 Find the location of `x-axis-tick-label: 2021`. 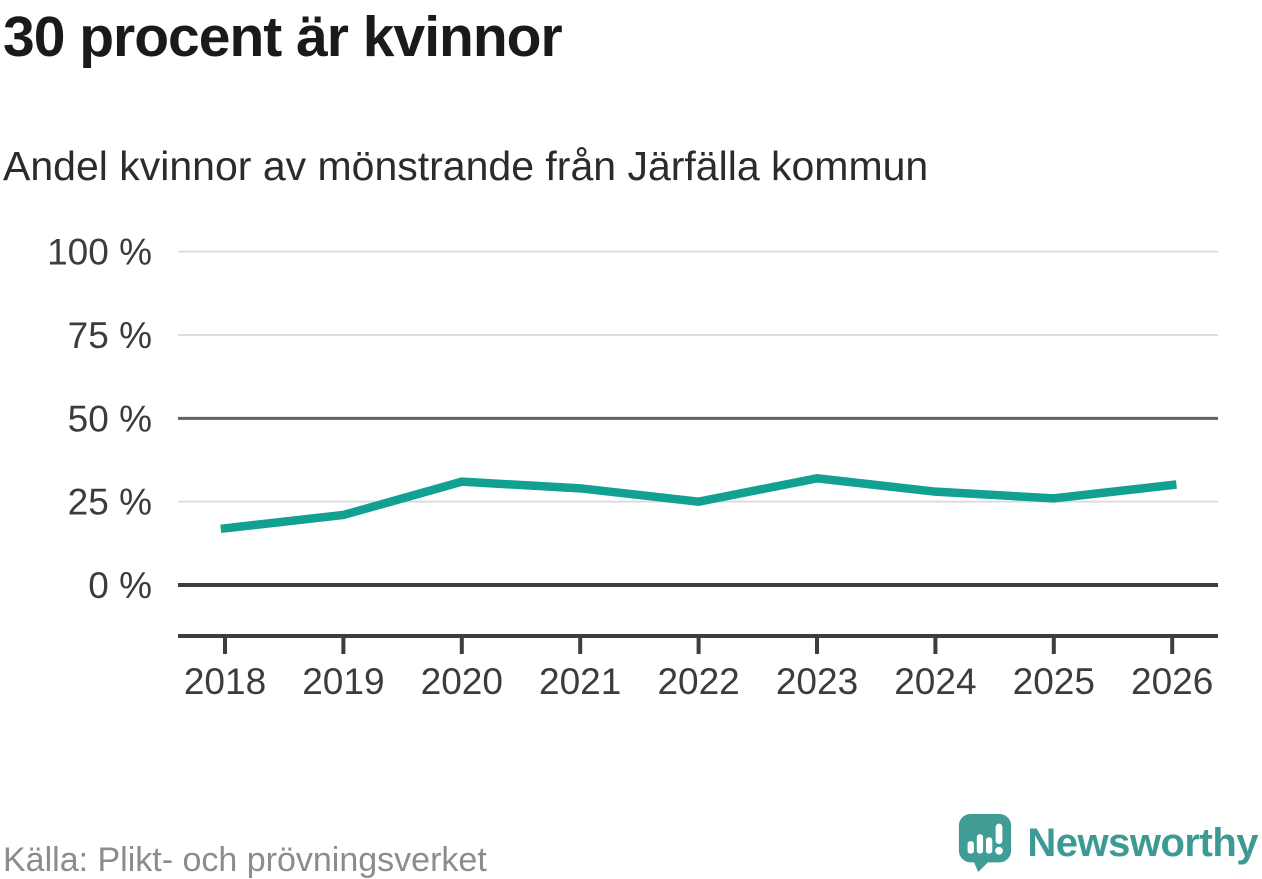

x-axis-tick-label: 2021 is located at coordinates (580, 681).